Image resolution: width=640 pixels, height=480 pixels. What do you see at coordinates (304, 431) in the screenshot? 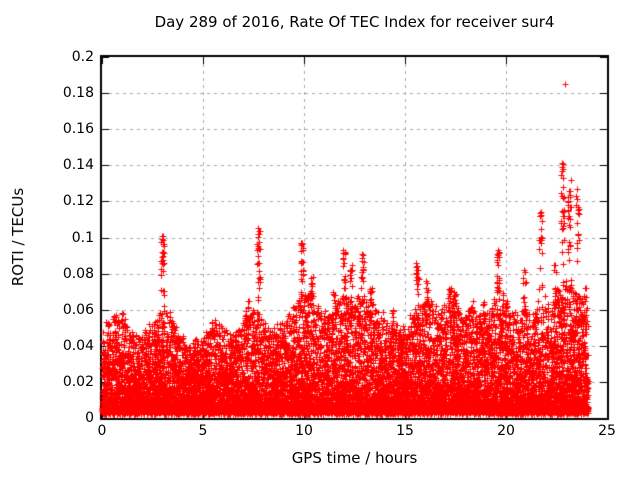
I see `x-tick-label-2: 10` at bounding box center [304, 431].